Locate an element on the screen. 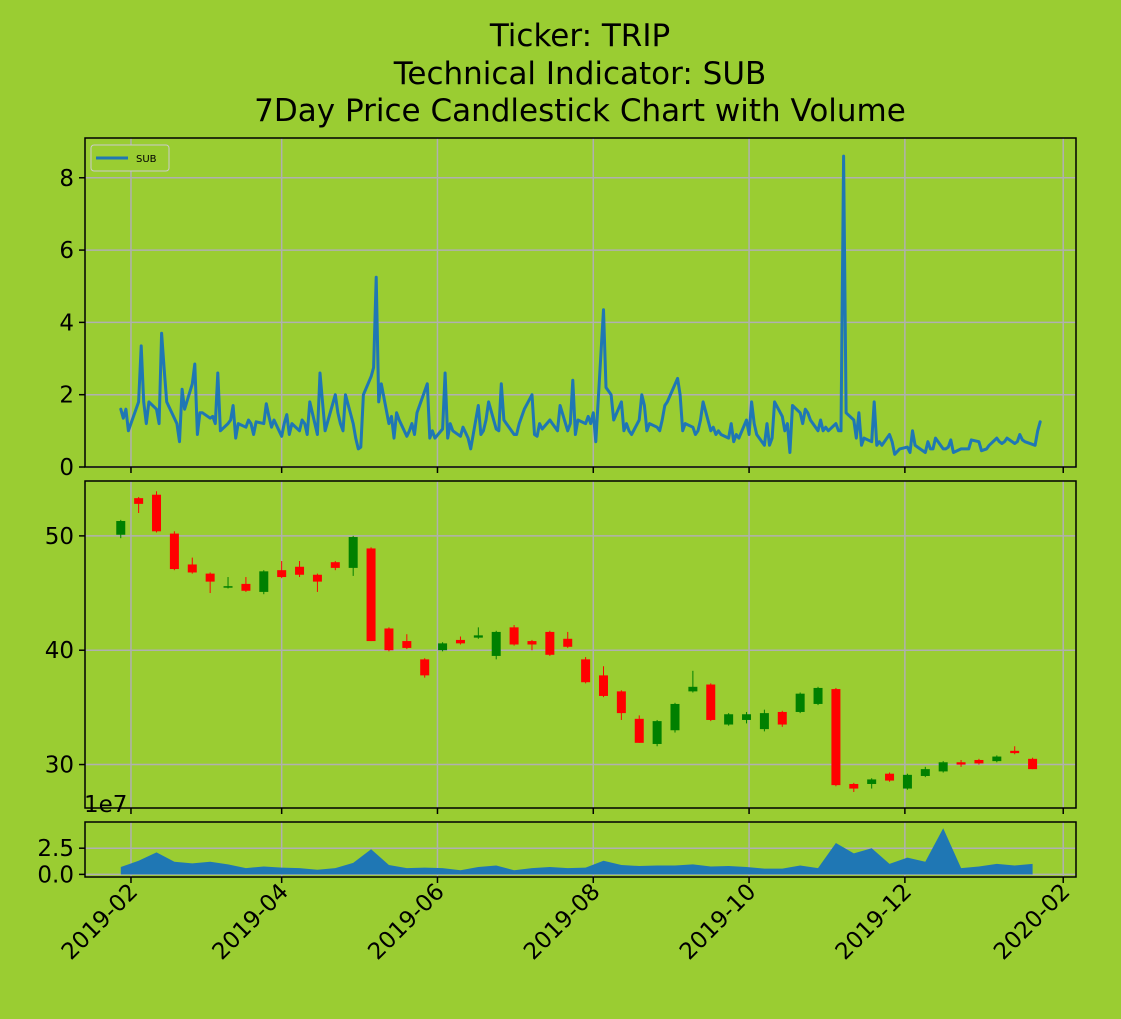  vol-y-tick-label: 2.5 is located at coordinates (55, 849).